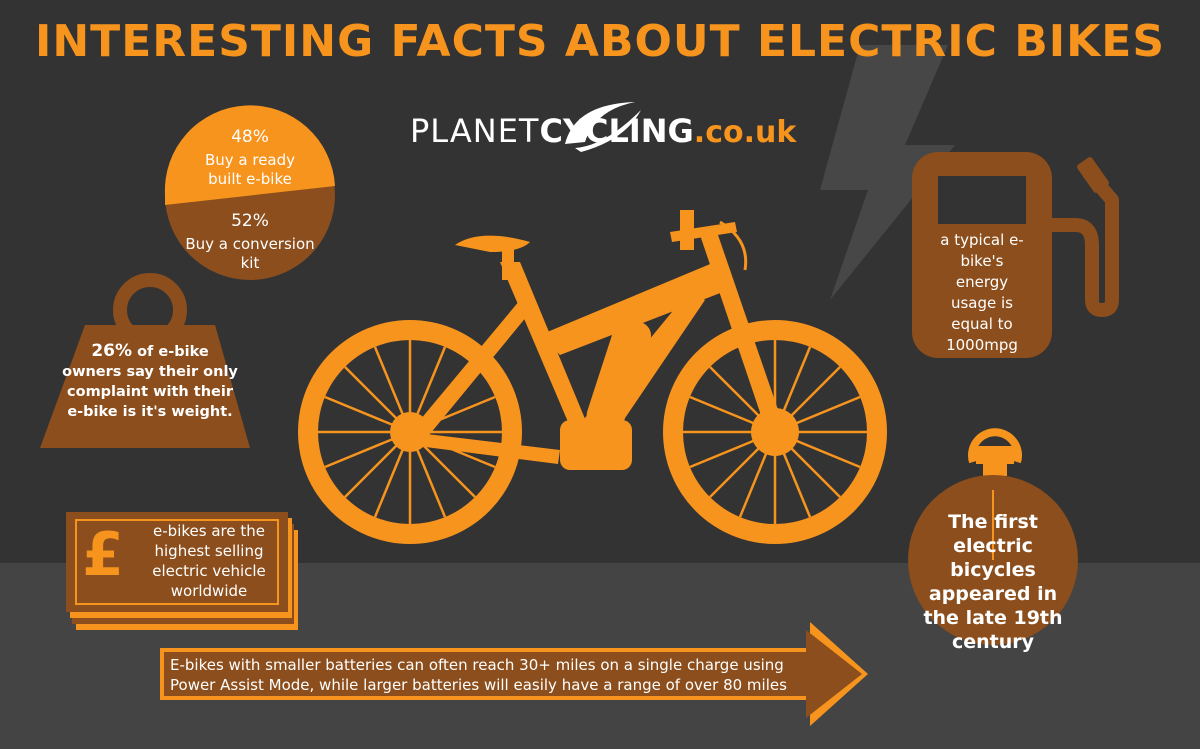 The width and height of the screenshot is (1200, 749). Describe the element at coordinates (250, 137) in the screenshot. I see `ready-built-percent: 48%` at that location.